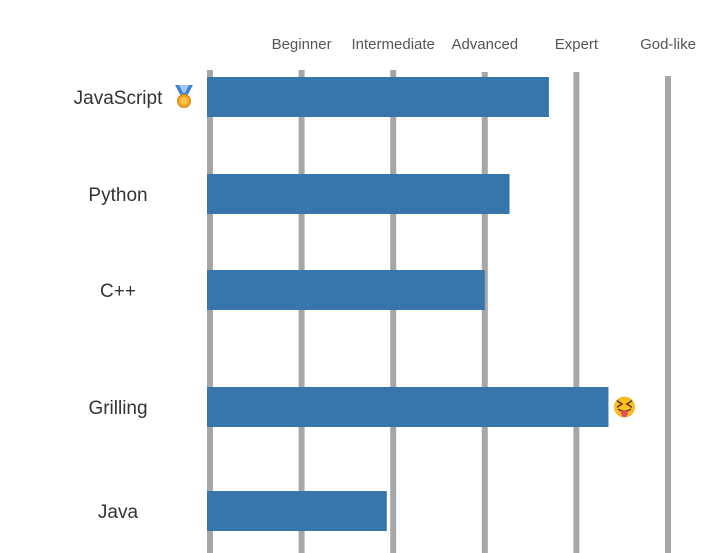 The width and height of the screenshot is (726, 553). What do you see at coordinates (346, 290) in the screenshot?
I see `bar-cpp` at bounding box center [346, 290].